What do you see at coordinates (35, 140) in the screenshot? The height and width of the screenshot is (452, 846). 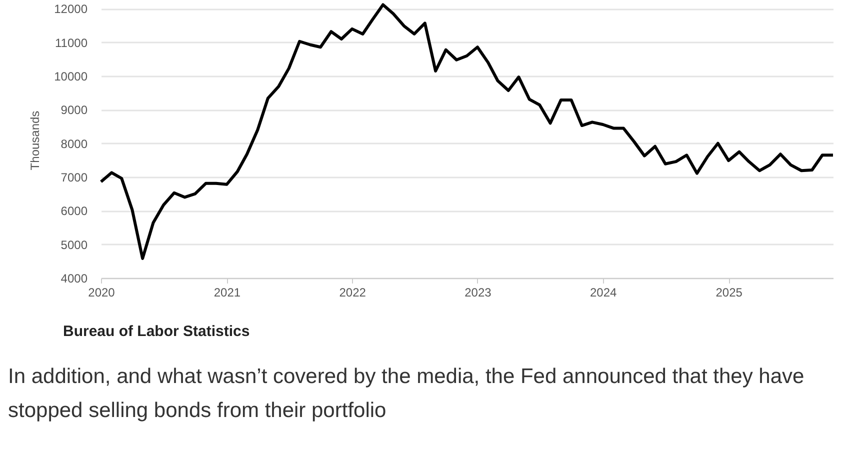 I see `y-axis-title: Thousands` at bounding box center [35, 140].